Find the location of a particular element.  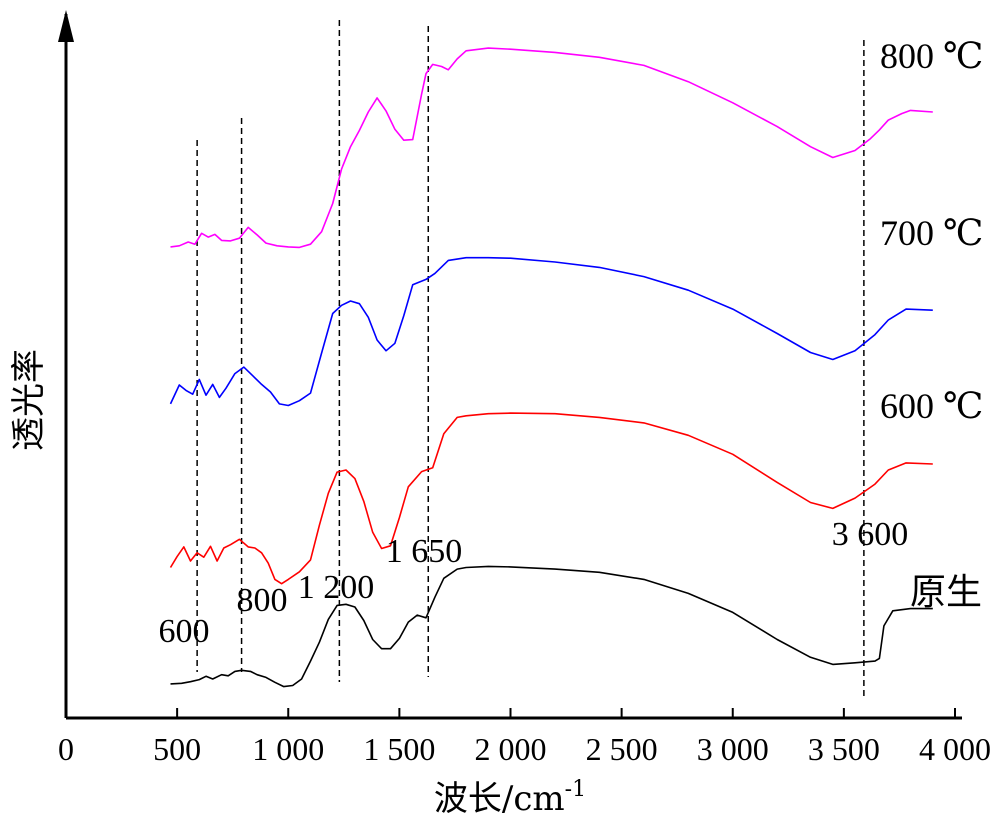

x-tick-label: 4 000 is located at coordinates (955, 749).